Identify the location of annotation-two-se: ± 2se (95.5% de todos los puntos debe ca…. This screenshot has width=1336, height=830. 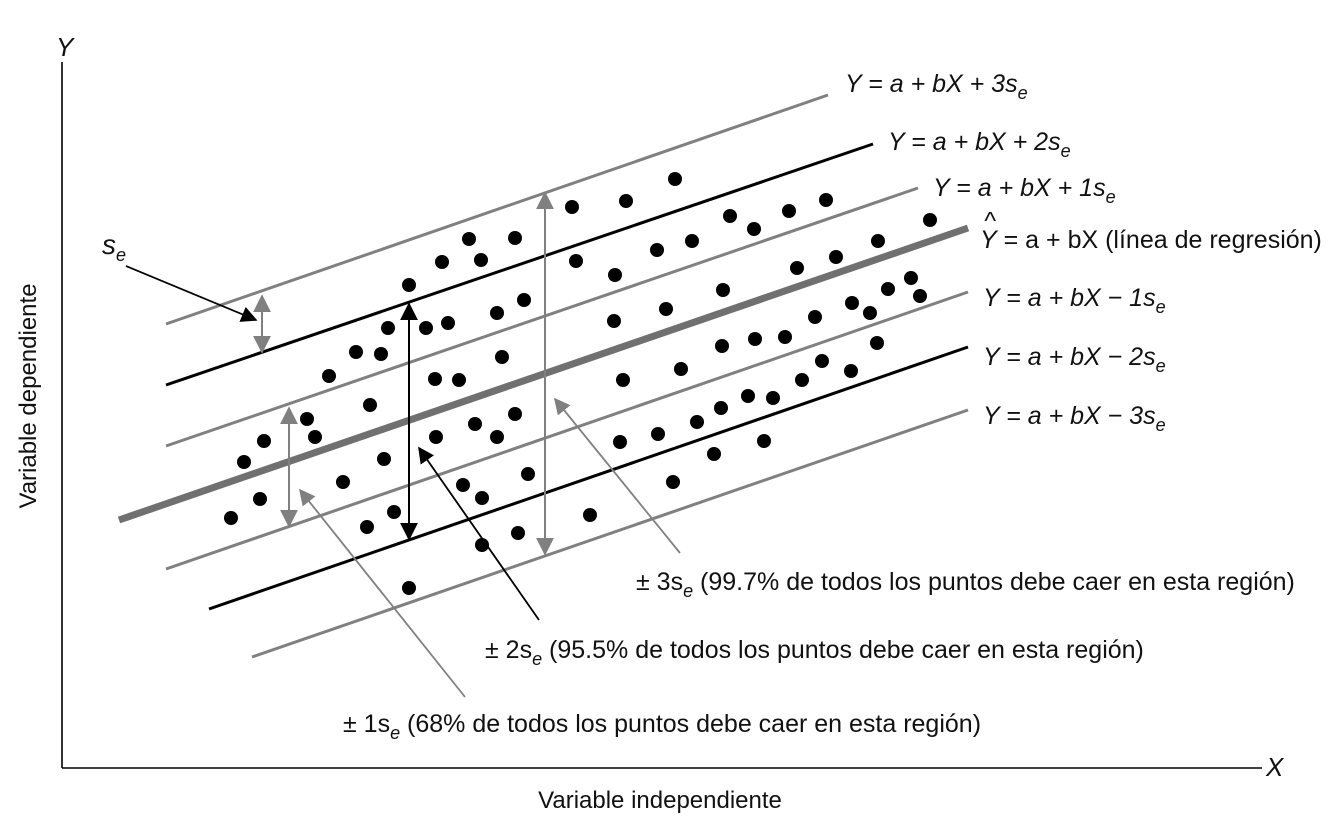
(814, 652).